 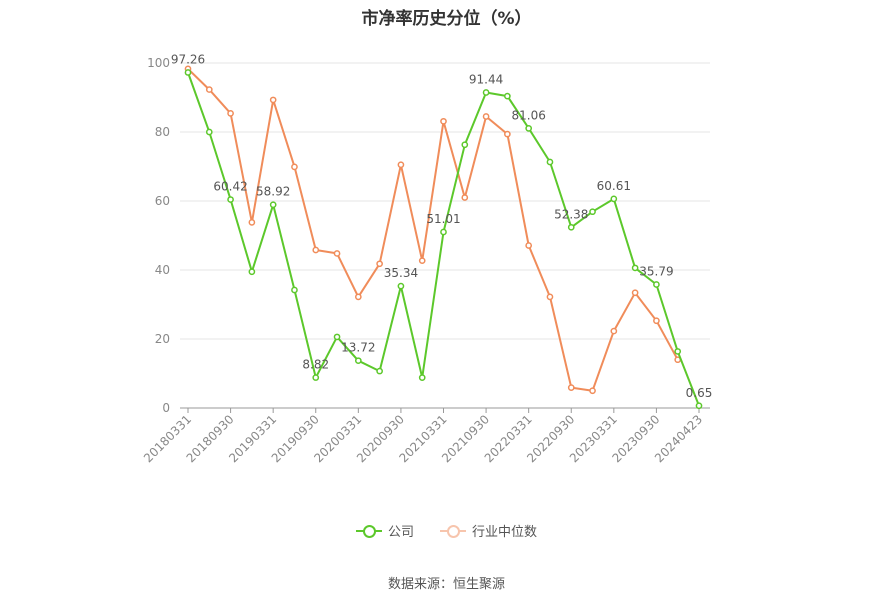 I want to click on y-tick-label: 60, so click(x=162, y=201).